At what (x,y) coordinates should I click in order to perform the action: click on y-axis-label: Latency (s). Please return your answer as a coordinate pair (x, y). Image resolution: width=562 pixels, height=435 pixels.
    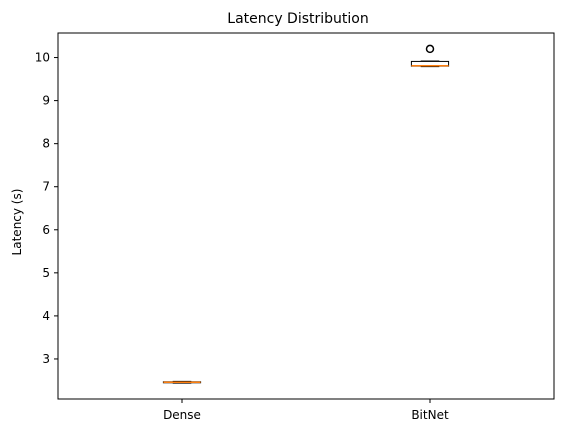
    Looking at the image, I should click on (17, 222).